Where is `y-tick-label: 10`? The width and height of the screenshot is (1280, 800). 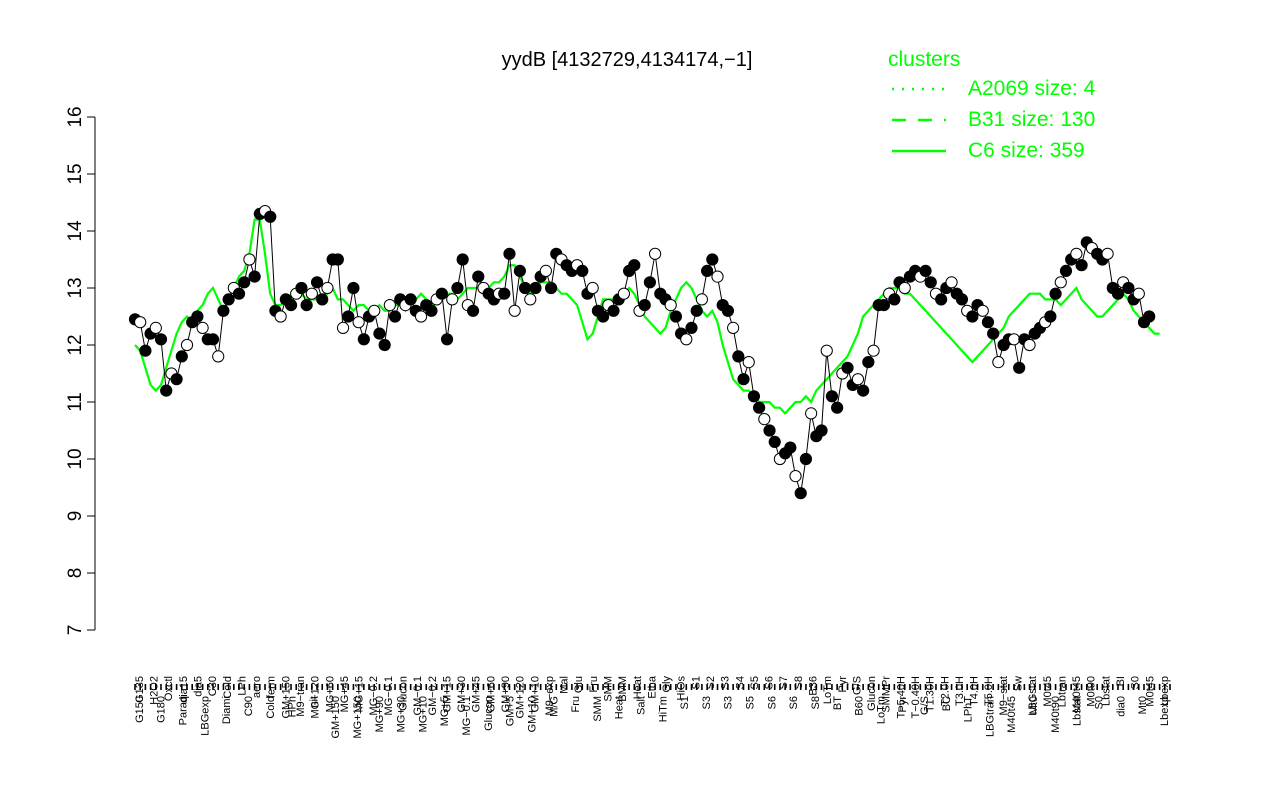 y-tick-label: 10 is located at coordinates (75, 458).